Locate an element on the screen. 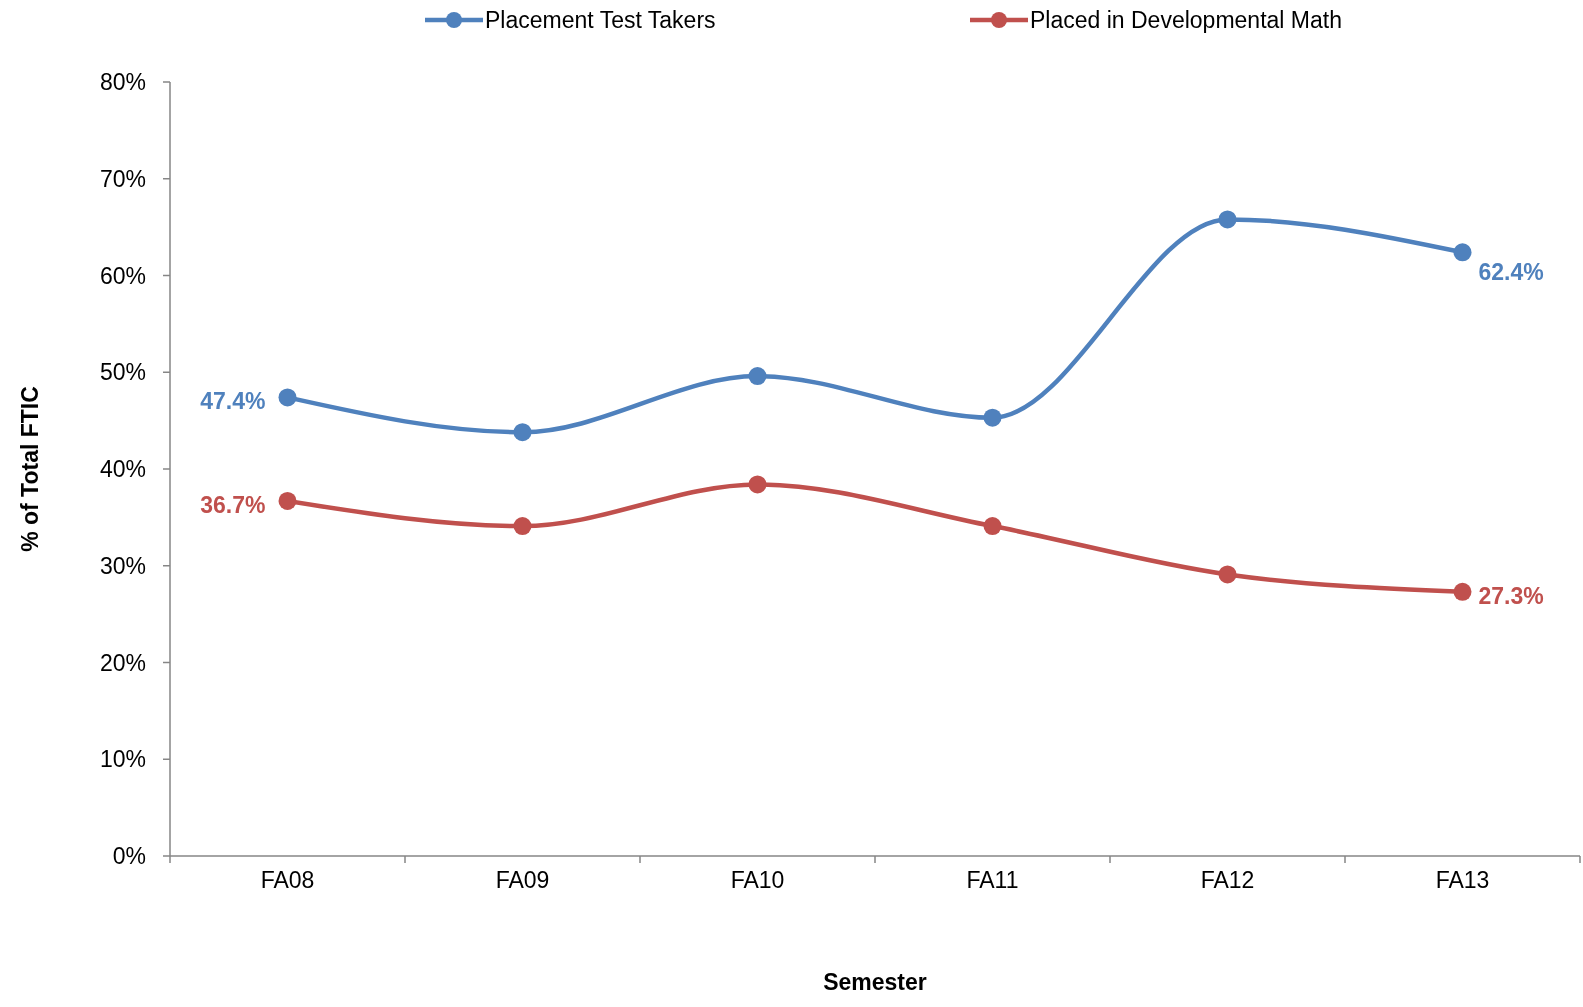 The width and height of the screenshot is (1583, 1007). y-tick-label: 60% is located at coordinates (122, 275).